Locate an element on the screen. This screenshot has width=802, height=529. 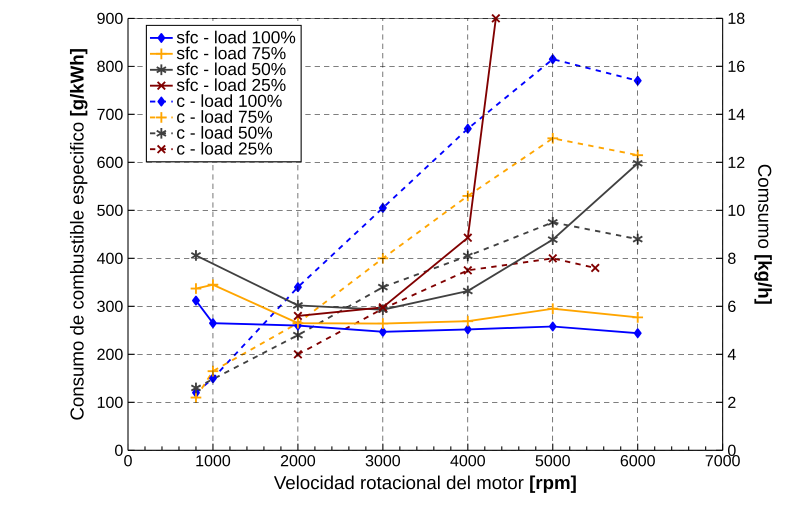
y-tick-label: 900 is located at coordinates (110, 18).